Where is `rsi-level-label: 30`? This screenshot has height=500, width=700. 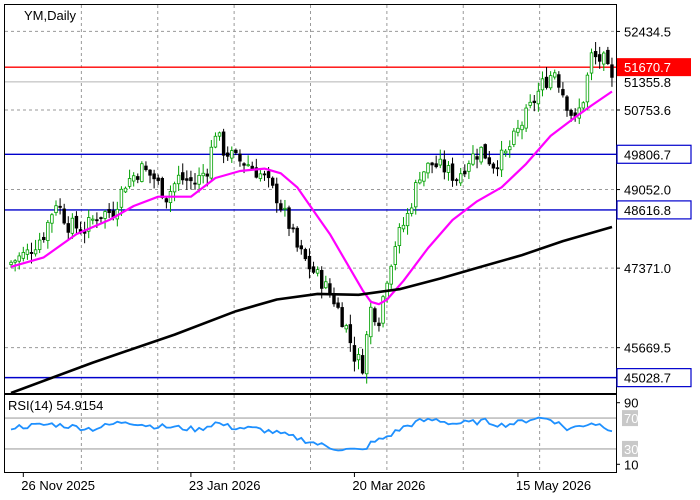 rsi-level-label: 30 is located at coordinates (631, 449).